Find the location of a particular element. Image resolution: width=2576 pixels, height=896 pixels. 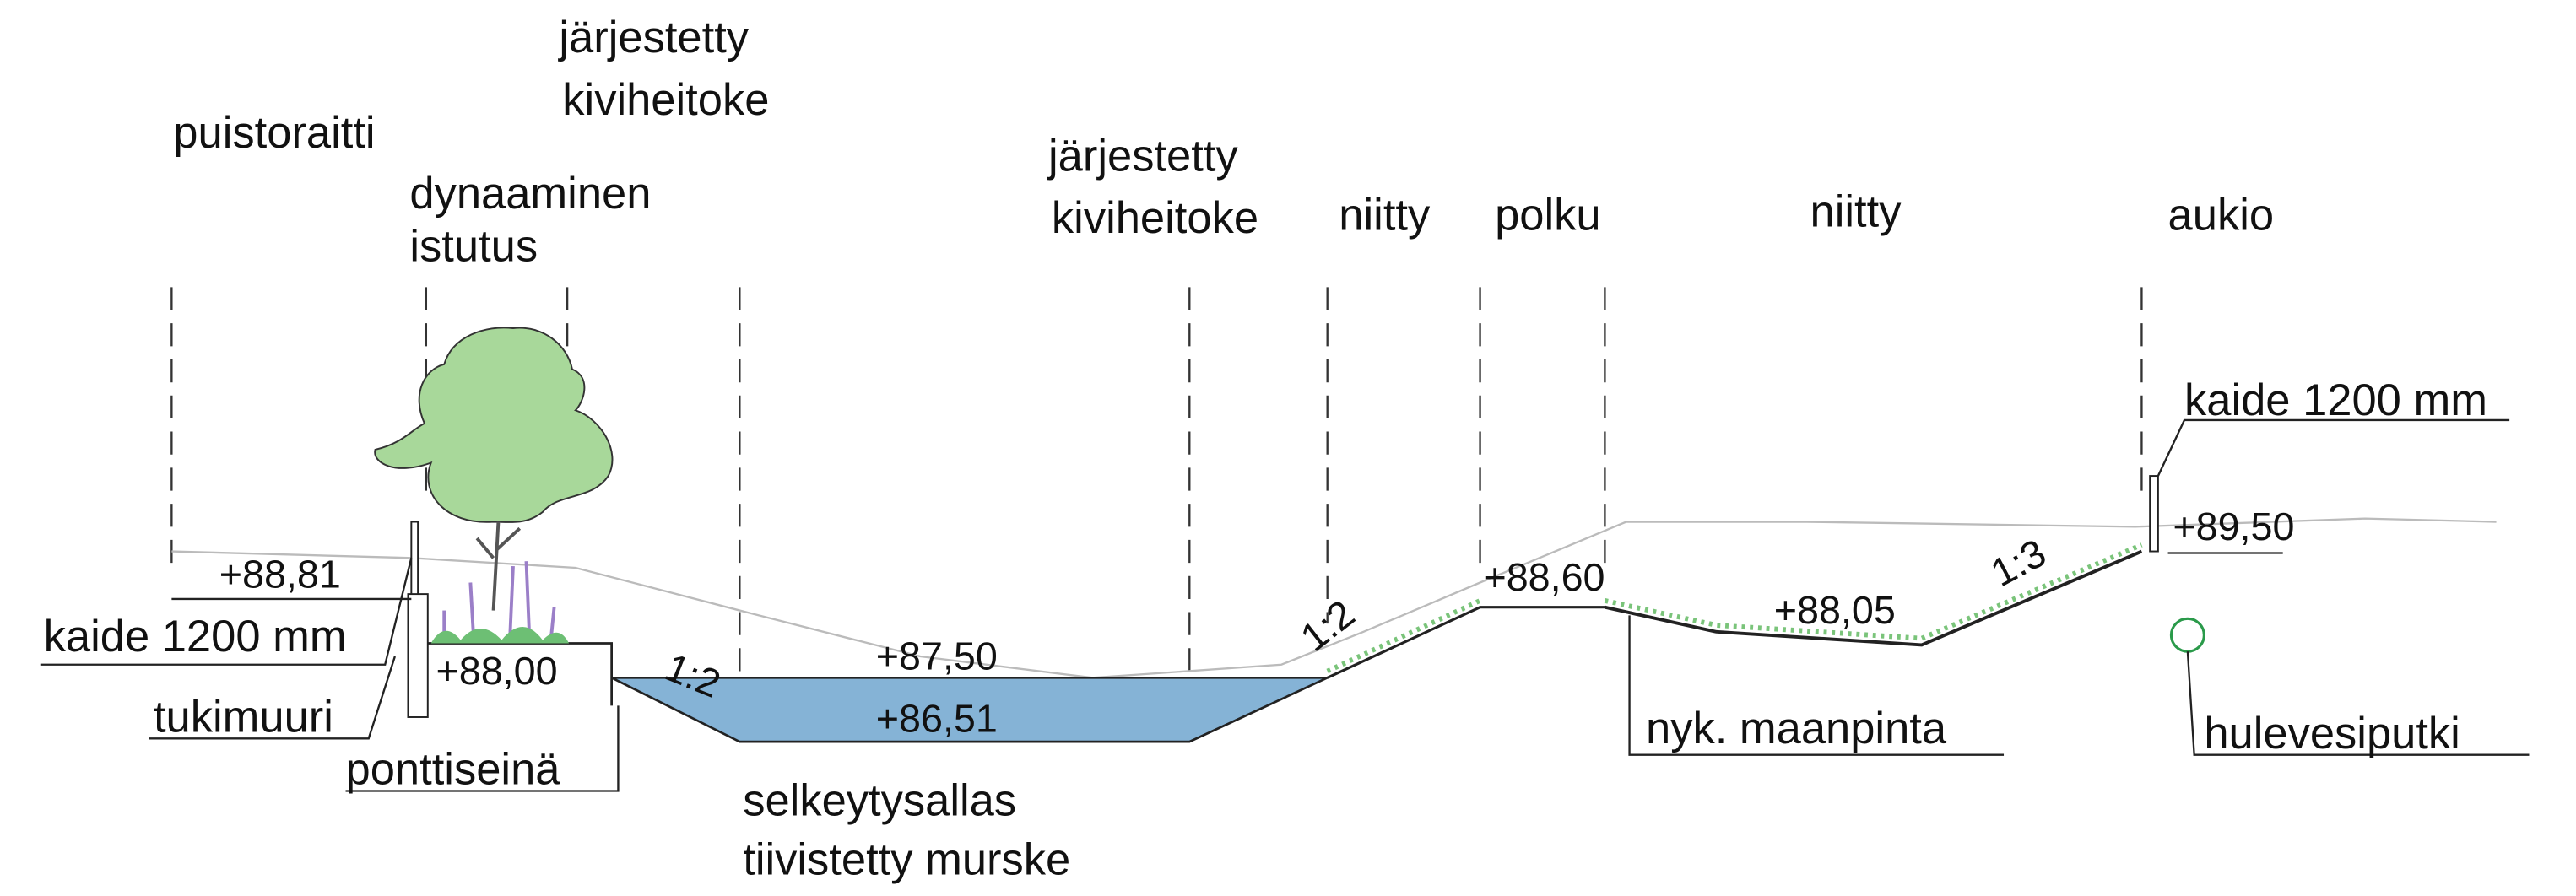

callout: nyk. maanpinta is located at coordinates (1796, 728).